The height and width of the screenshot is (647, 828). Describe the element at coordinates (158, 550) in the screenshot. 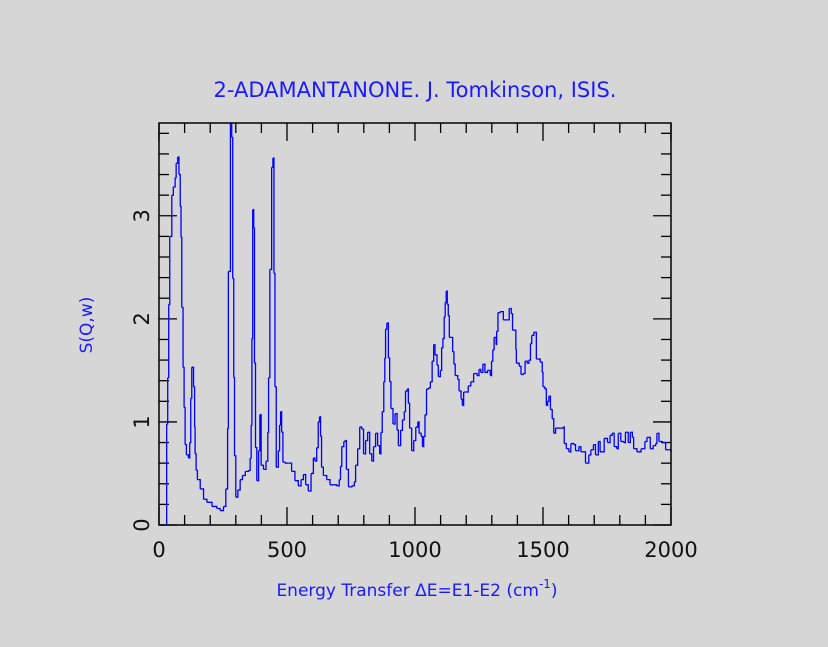

I see `x-tick-label: 0` at that location.